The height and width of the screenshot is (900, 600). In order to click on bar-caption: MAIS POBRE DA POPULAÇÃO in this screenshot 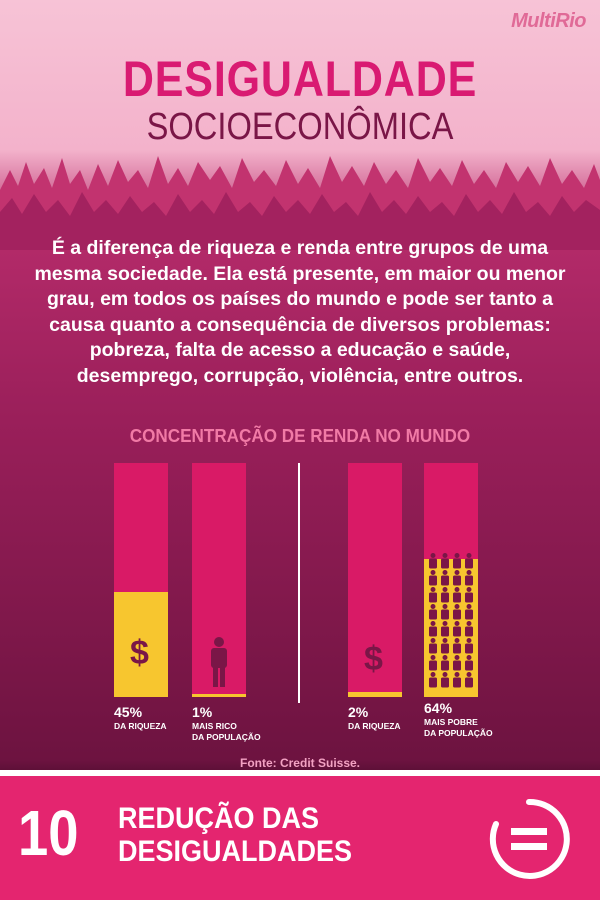, I will do `click(458, 728)`.